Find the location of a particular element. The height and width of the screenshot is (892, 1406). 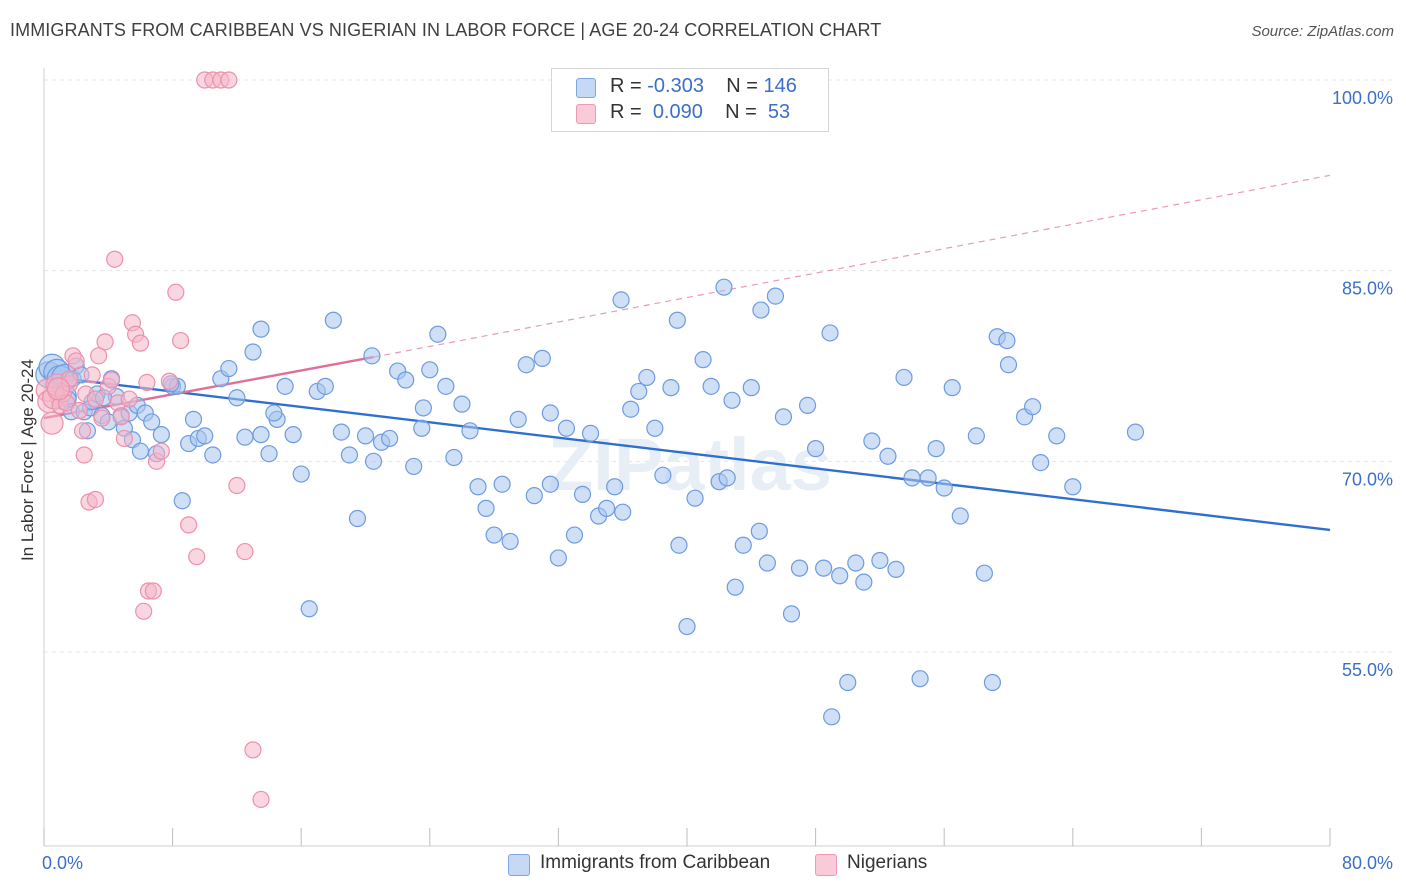

r-value-nigerians: 0.090 is located at coordinates (677, 112).